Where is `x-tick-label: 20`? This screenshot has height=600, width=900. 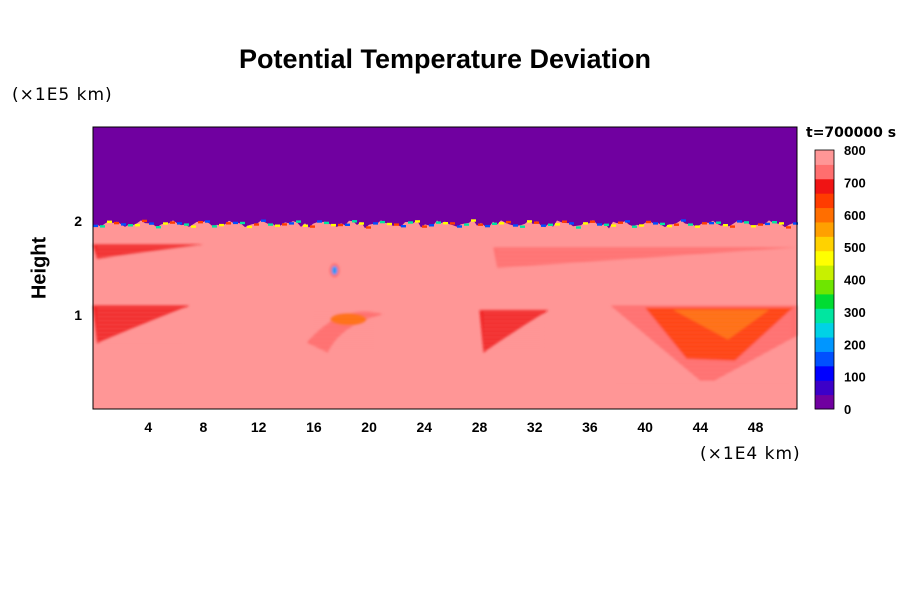 x-tick-label: 20 is located at coordinates (369, 427).